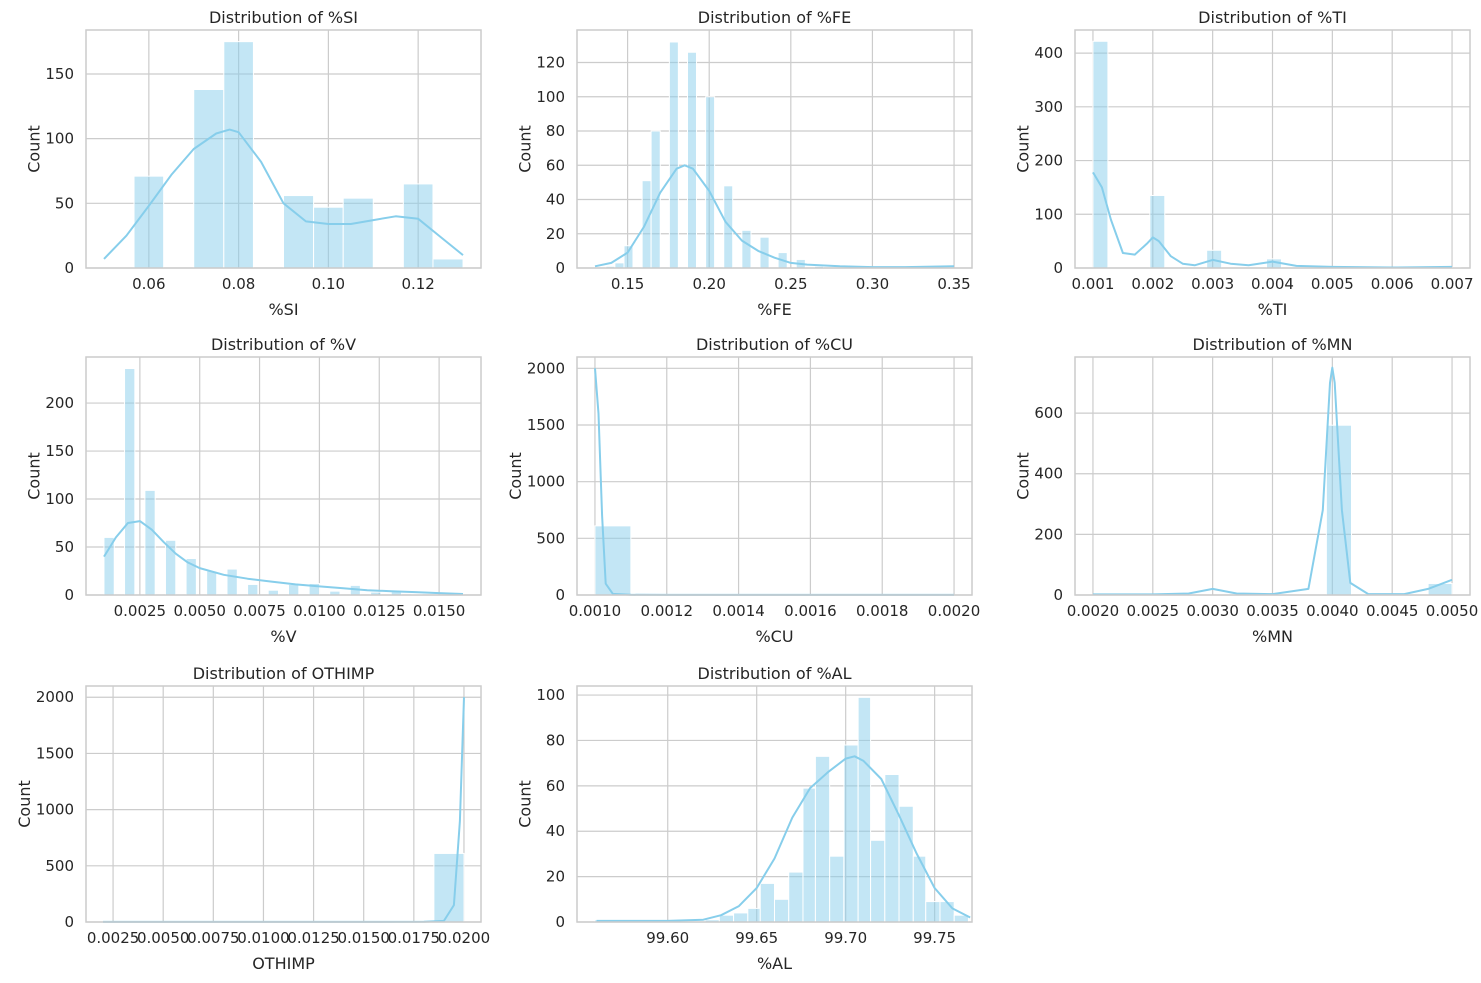 Image resolution: width=1481 pixels, height=983 pixels. What do you see at coordinates (1048, 161) in the screenshot?
I see `y-tick-label: 200` at bounding box center [1048, 161].